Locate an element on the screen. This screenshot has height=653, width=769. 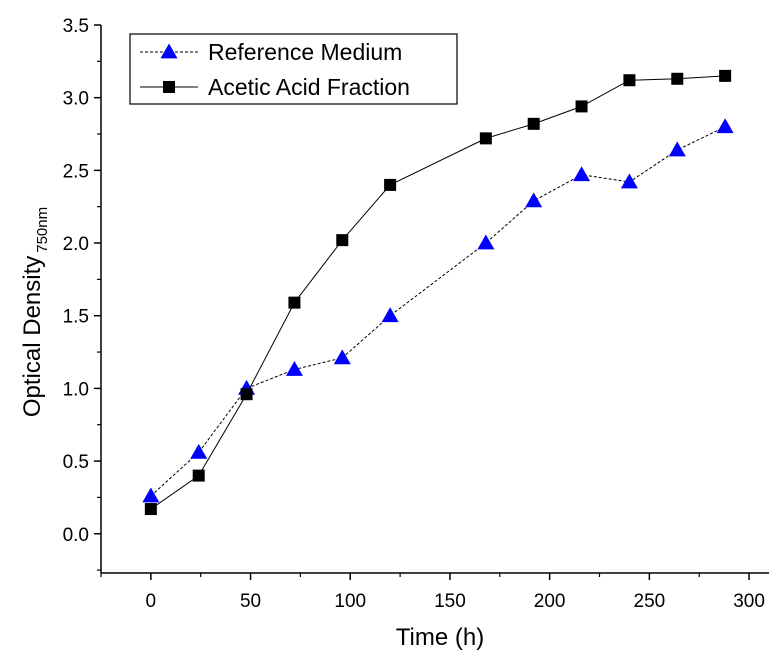
legend-item: Acetic Acid Fraction is located at coordinates (275, 87).